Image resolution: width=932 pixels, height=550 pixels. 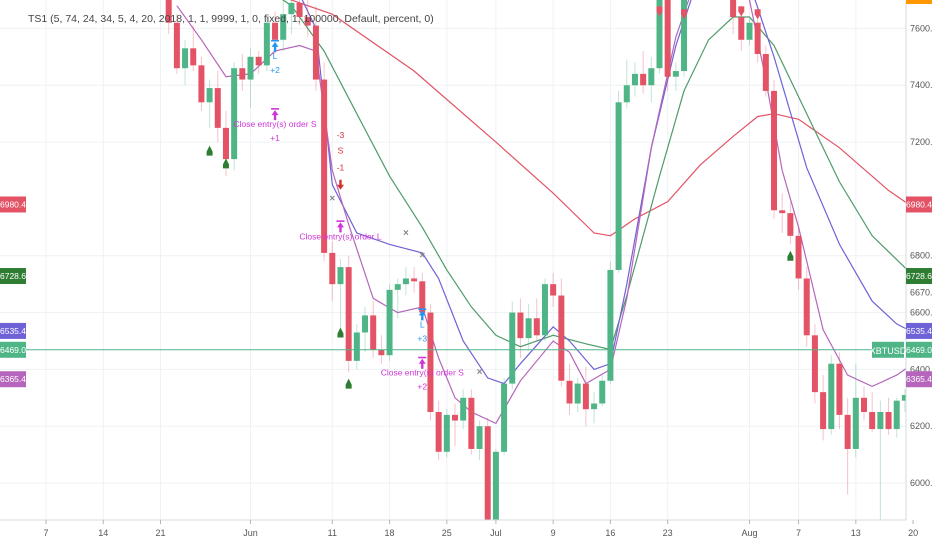 I want to click on signal-label: -3, so click(x=341, y=135).